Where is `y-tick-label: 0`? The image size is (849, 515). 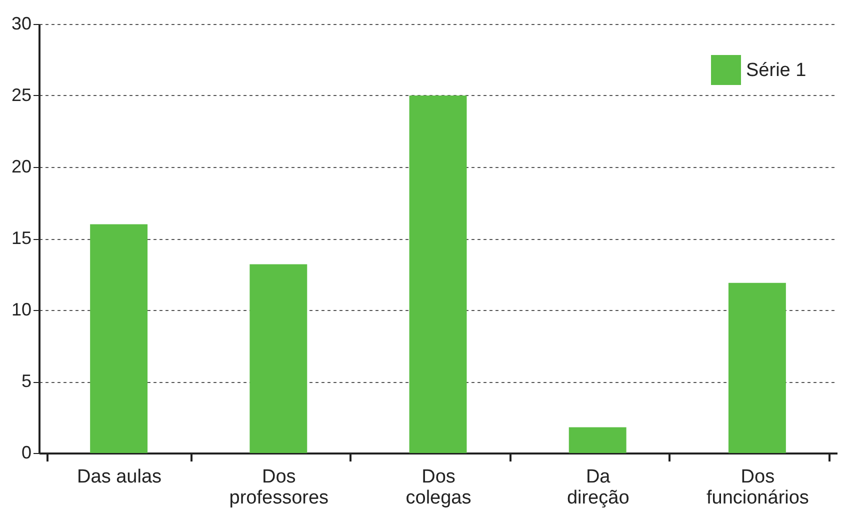
y-tick-label: 0 is located at coordinates (26, 452).